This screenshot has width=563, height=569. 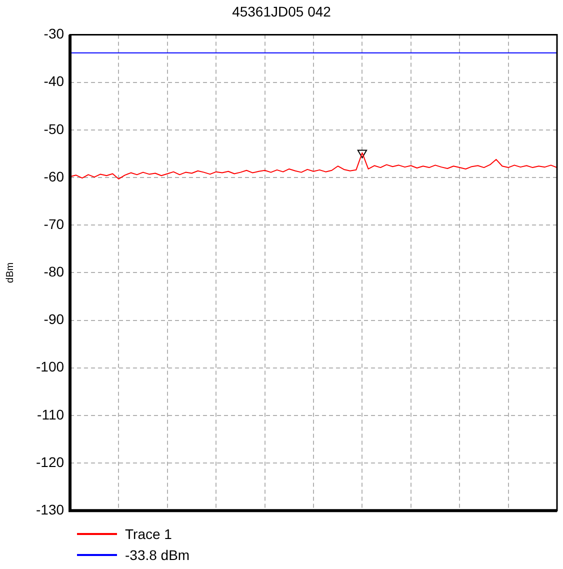 What do you see at coordinates (50, 462) in the screenshot?
I see `y-tick-label: -120` at bounding box center [50, 462].